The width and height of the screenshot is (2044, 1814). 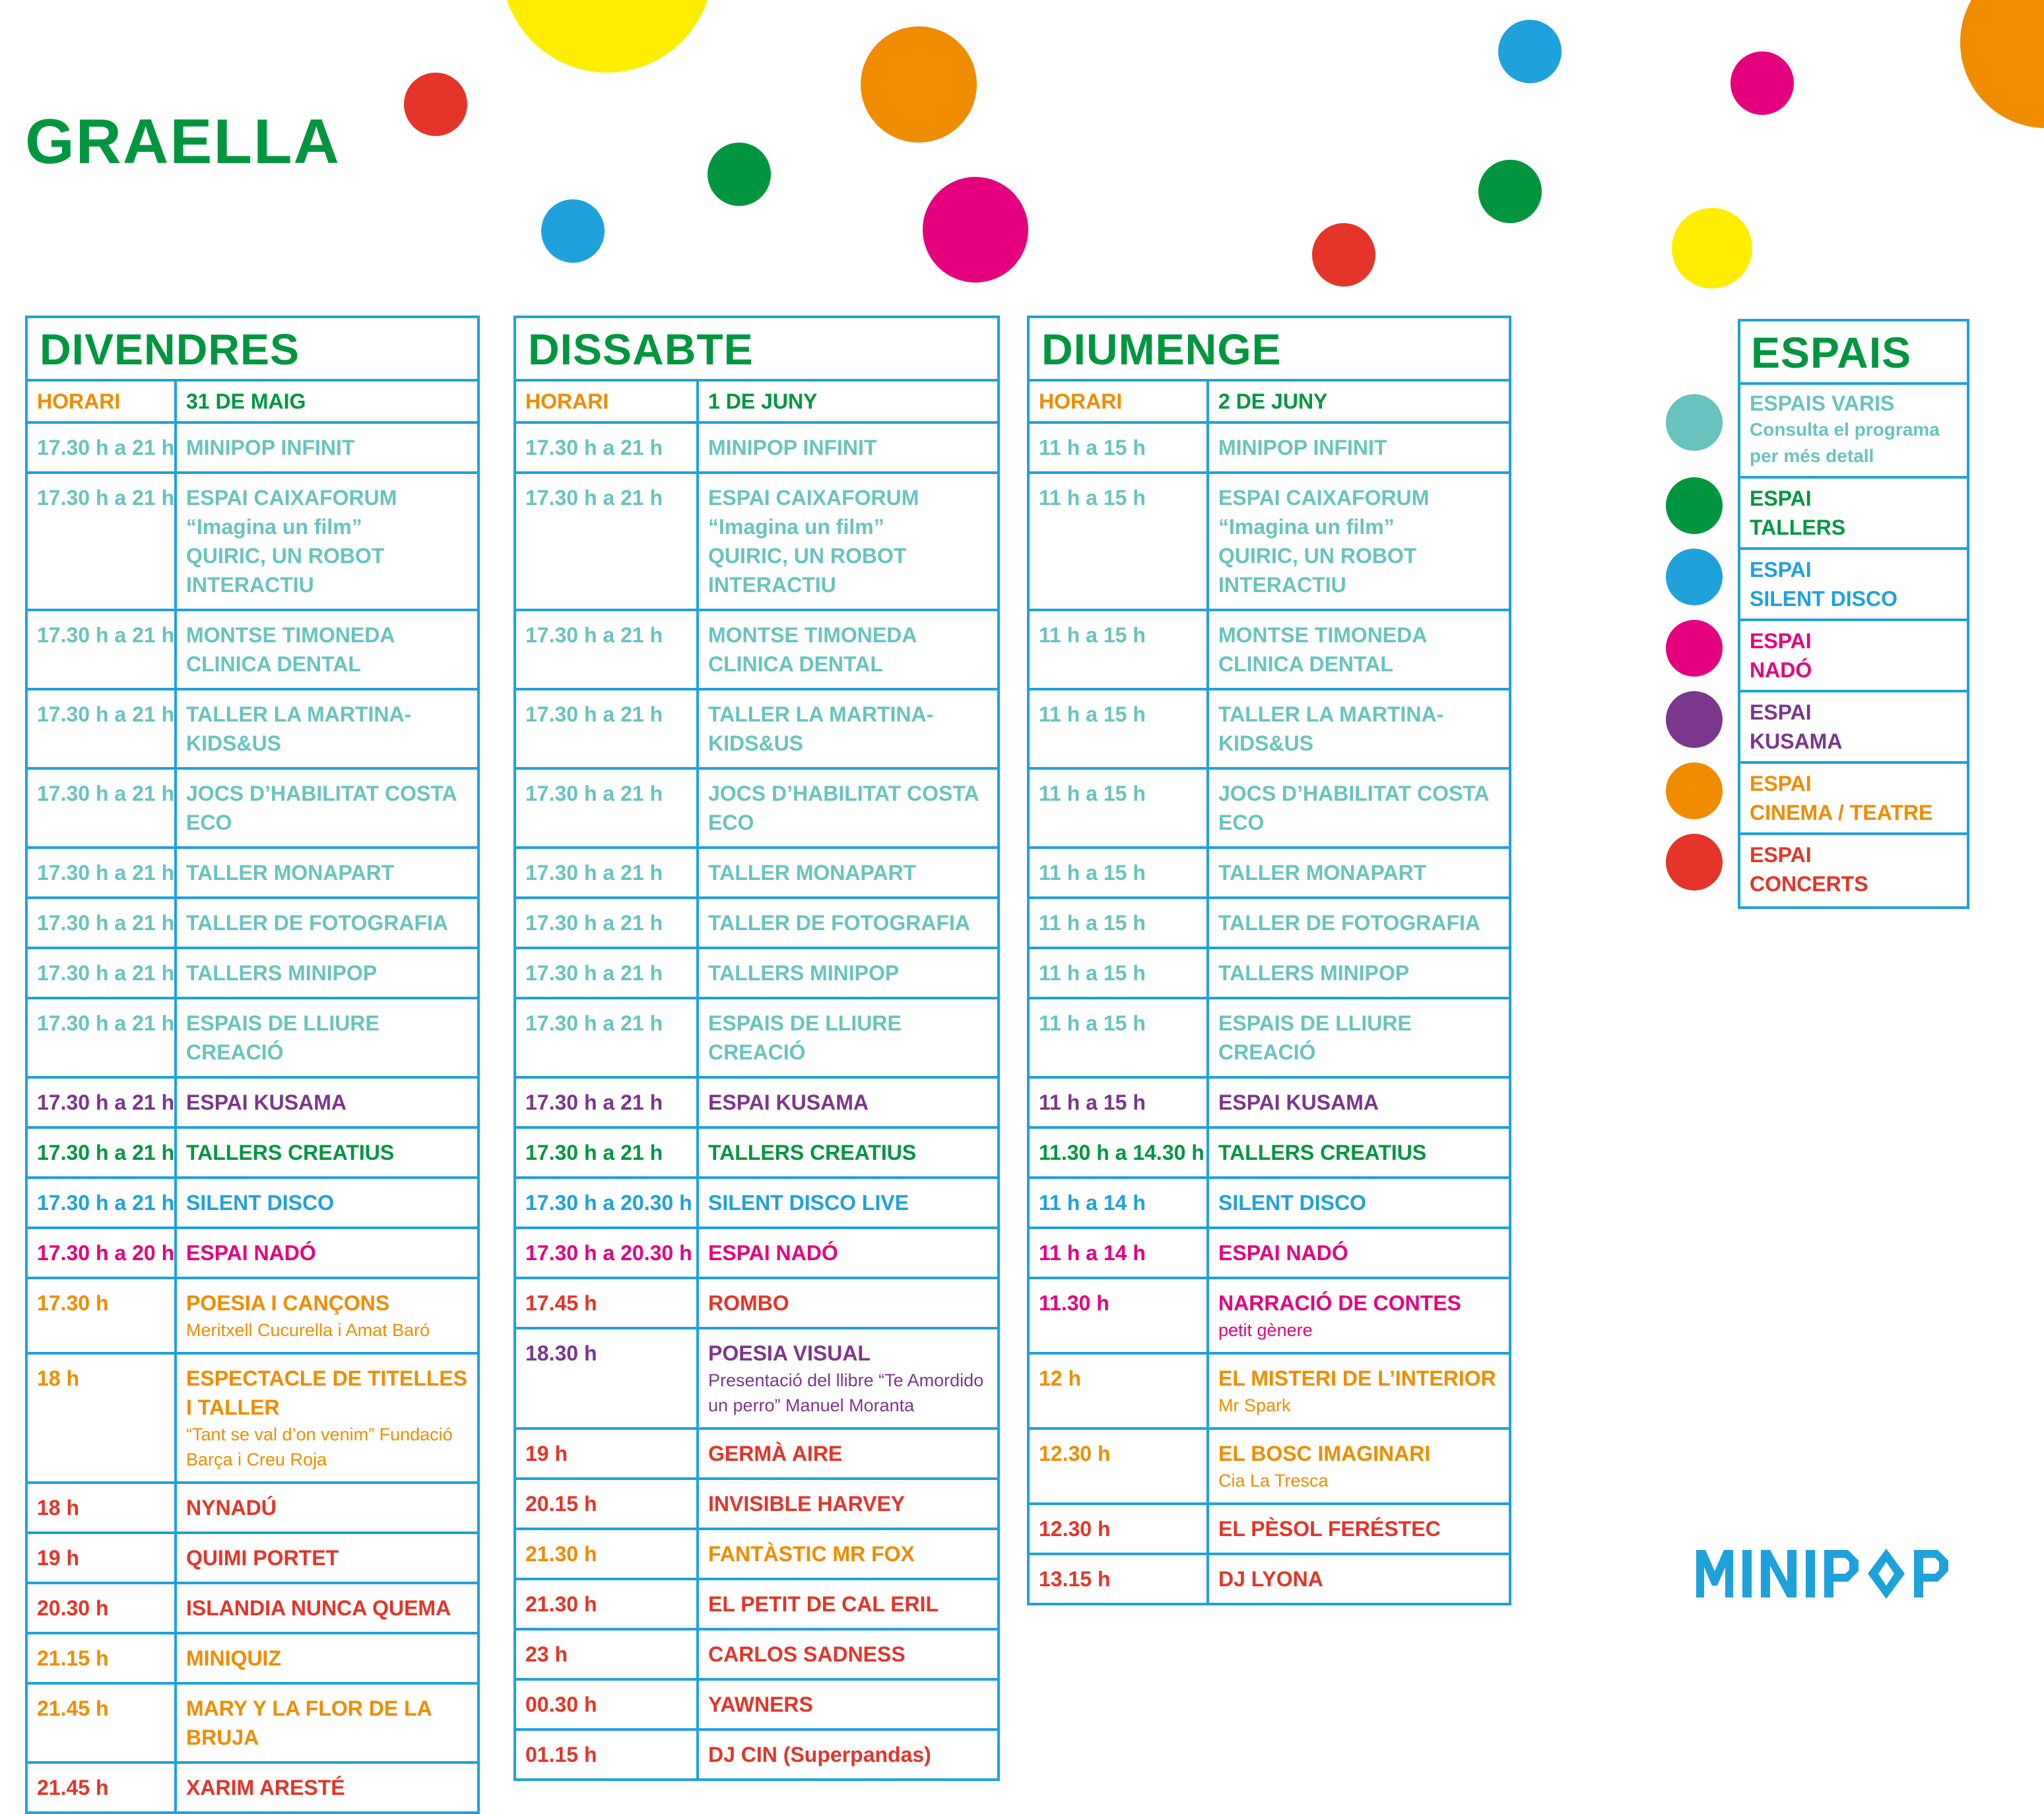 I want to click on event-name: CARLOS SADNESS, so click(x=848, y=1654).